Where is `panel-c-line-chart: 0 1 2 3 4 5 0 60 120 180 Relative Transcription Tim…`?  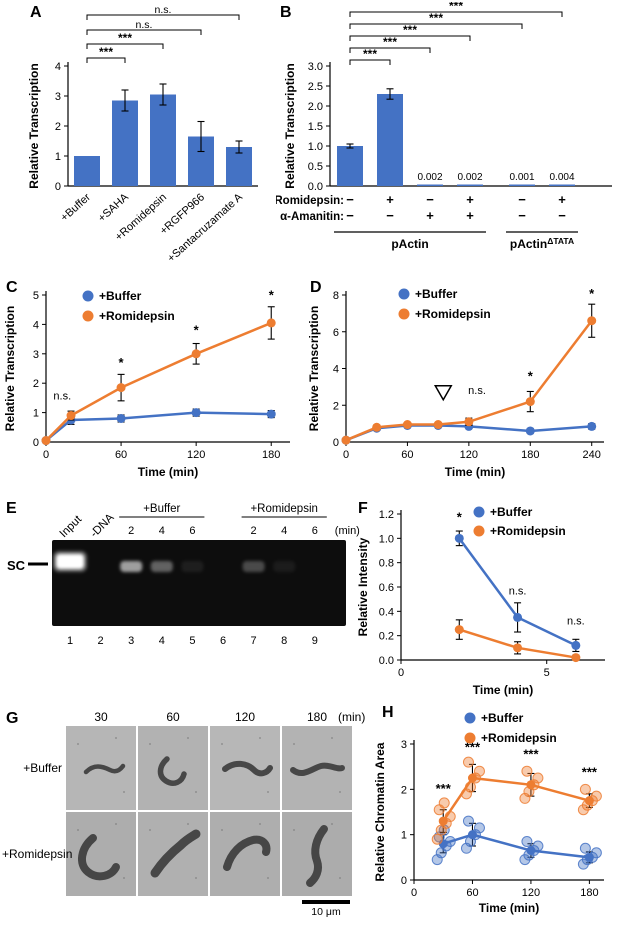 panel-c-line-chart: 0 1 2 3 4 5 0 60 120 180 Relative Transcription Tim… is located at coordinates (153, 379).